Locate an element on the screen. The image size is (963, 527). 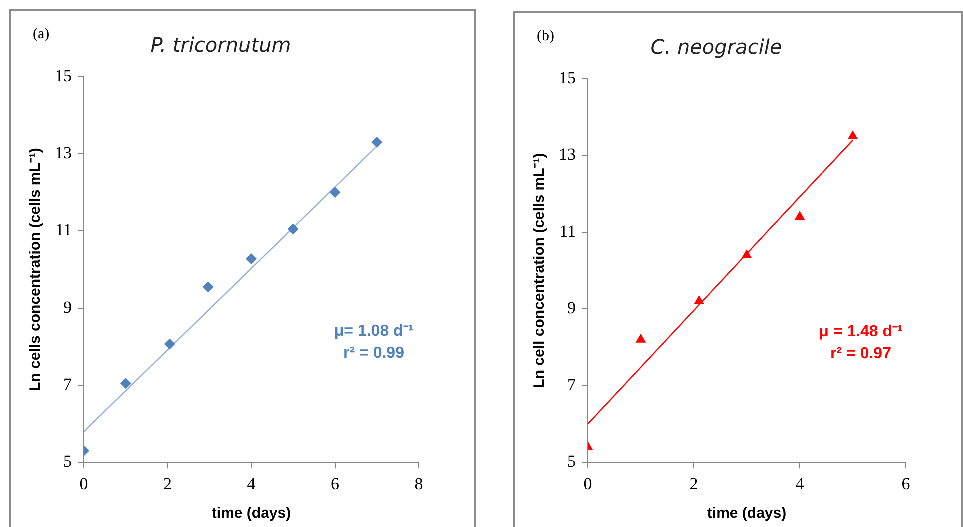
chart-title: P. tricornutum is located at coordinates (221, 45).